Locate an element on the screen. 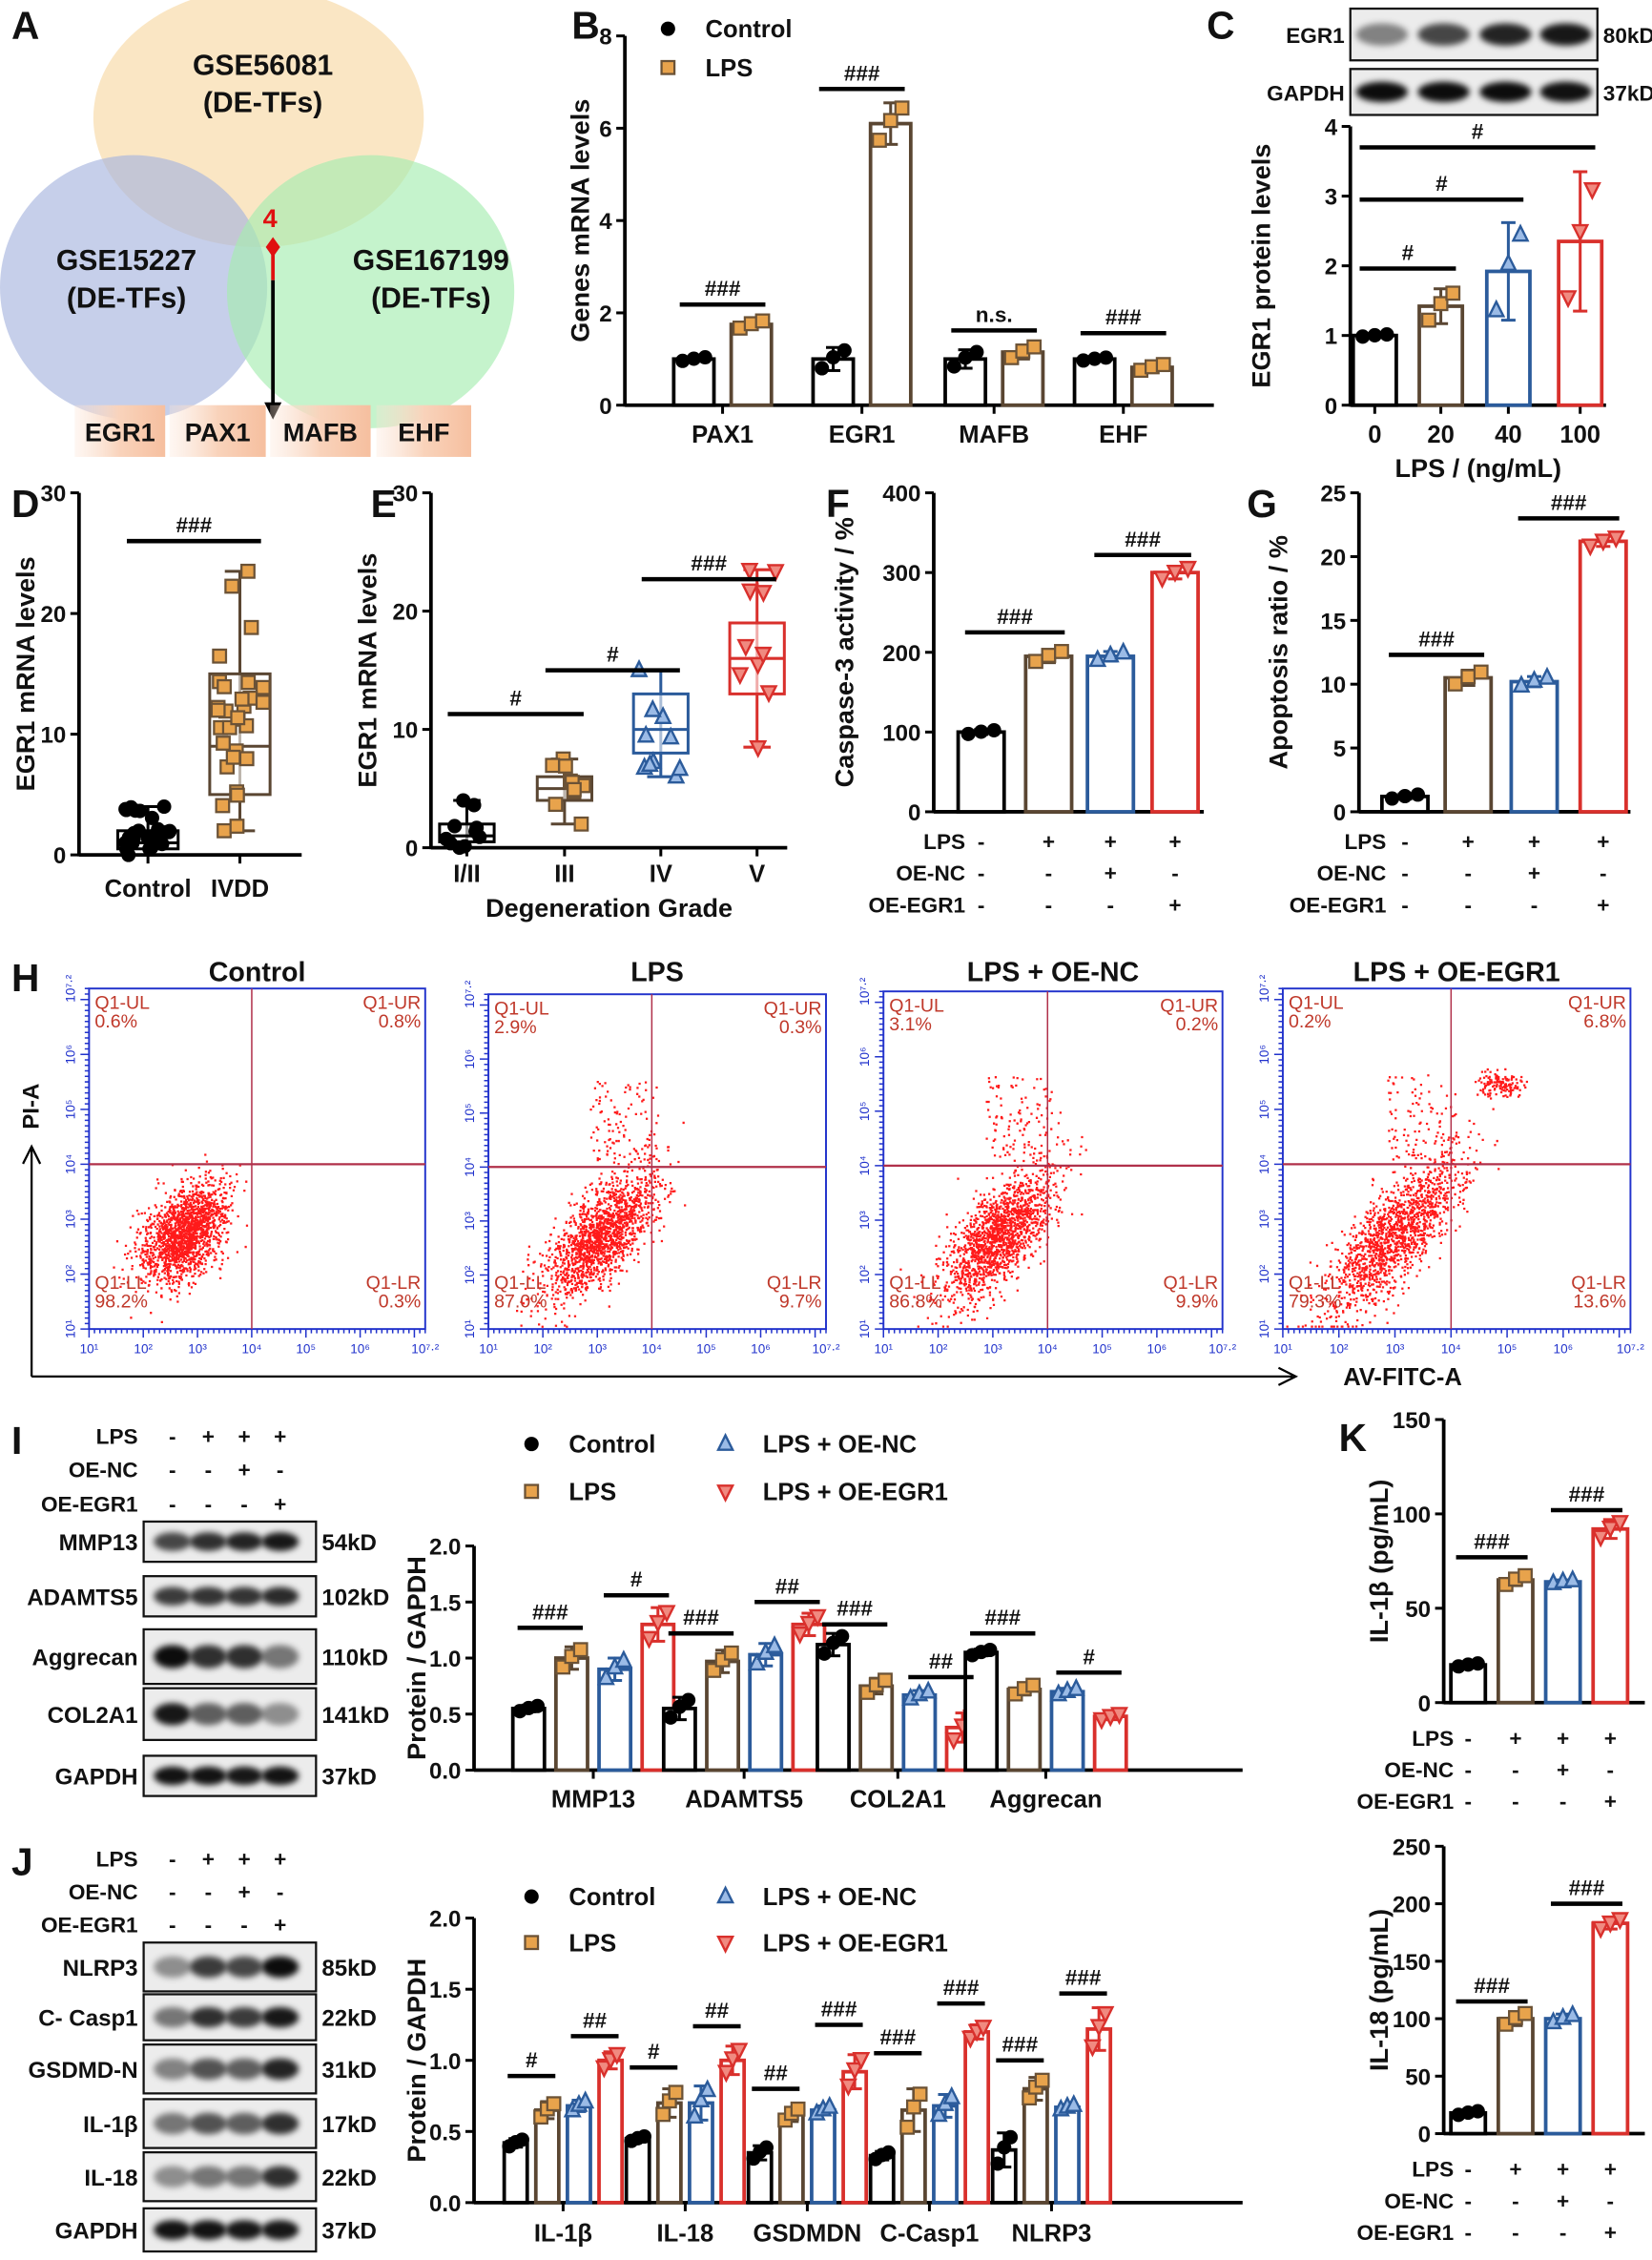 This screenshot has height=2260, width=1652. bar-col2a1-lps-oe-nc is located at coordinates (920, 1727).